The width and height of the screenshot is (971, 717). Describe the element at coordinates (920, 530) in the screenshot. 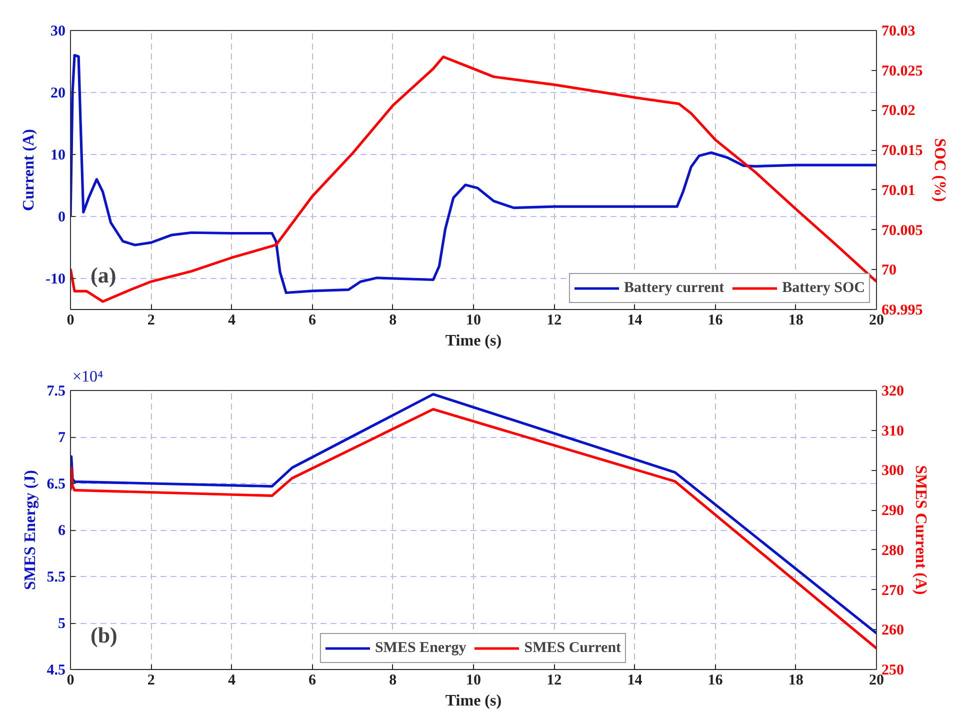

I see `y2-axis-title: SMES Current (A)` at that location.